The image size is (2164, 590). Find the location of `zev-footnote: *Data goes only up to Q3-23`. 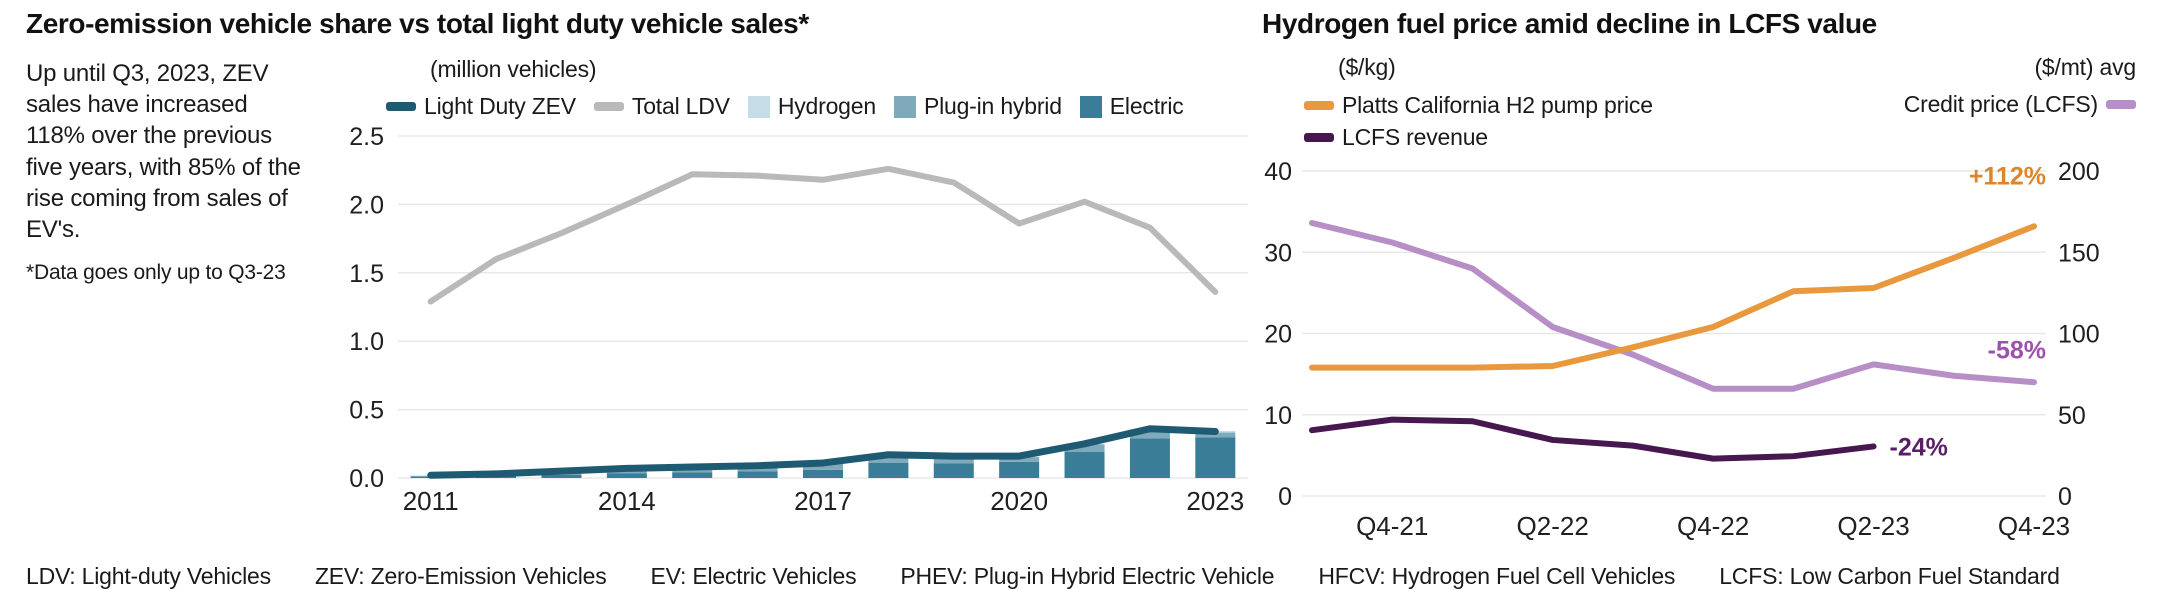

zev-footnote: *Data goes only up to Q3-23 is located at coordinates (156, 273).